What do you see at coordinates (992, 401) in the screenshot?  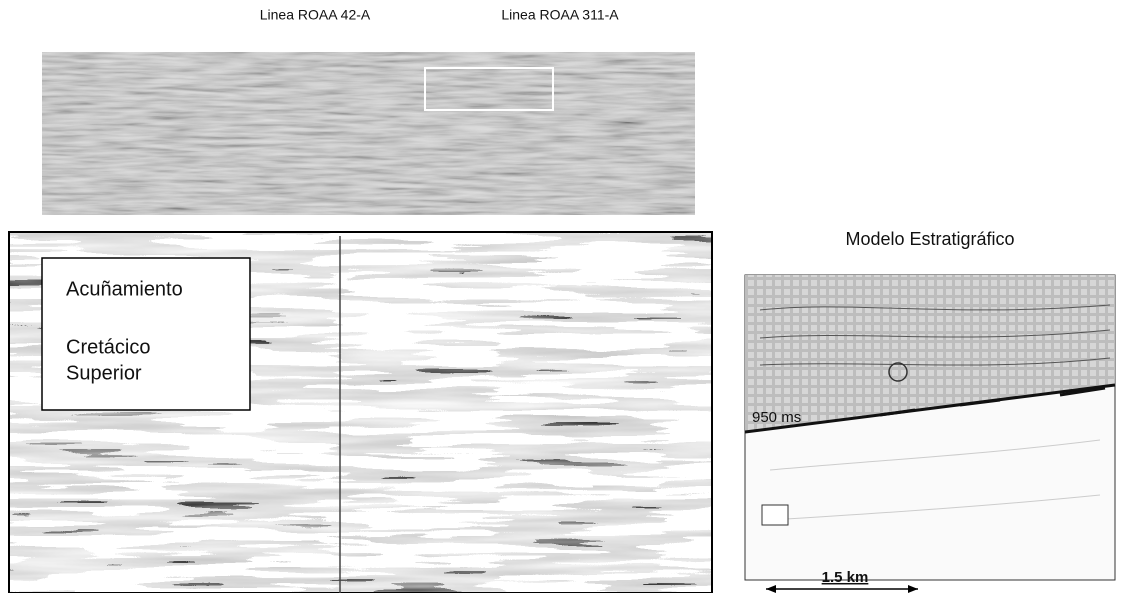 I see `model-arrows` at bounding box center [992, 401].